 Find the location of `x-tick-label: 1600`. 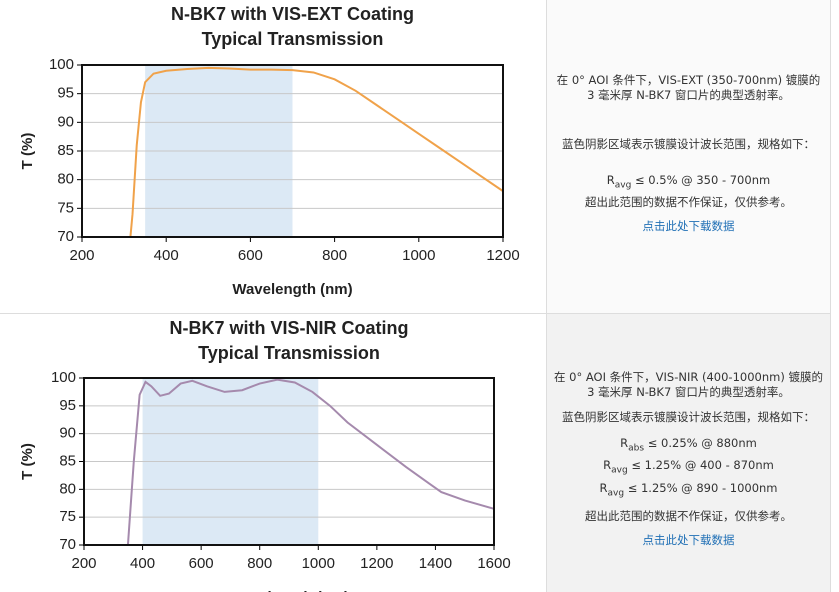

x-tick-label: 1600 is located at coordinates (493, 563).